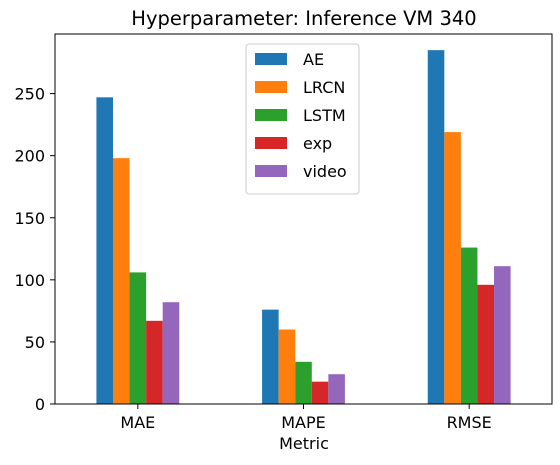 The width and height of the screenshot is (560, 465). What do you see at coordinates (304, 443) in the screenshot?
I see `x-axis-label: Metric` at bounding box center [304, 443].